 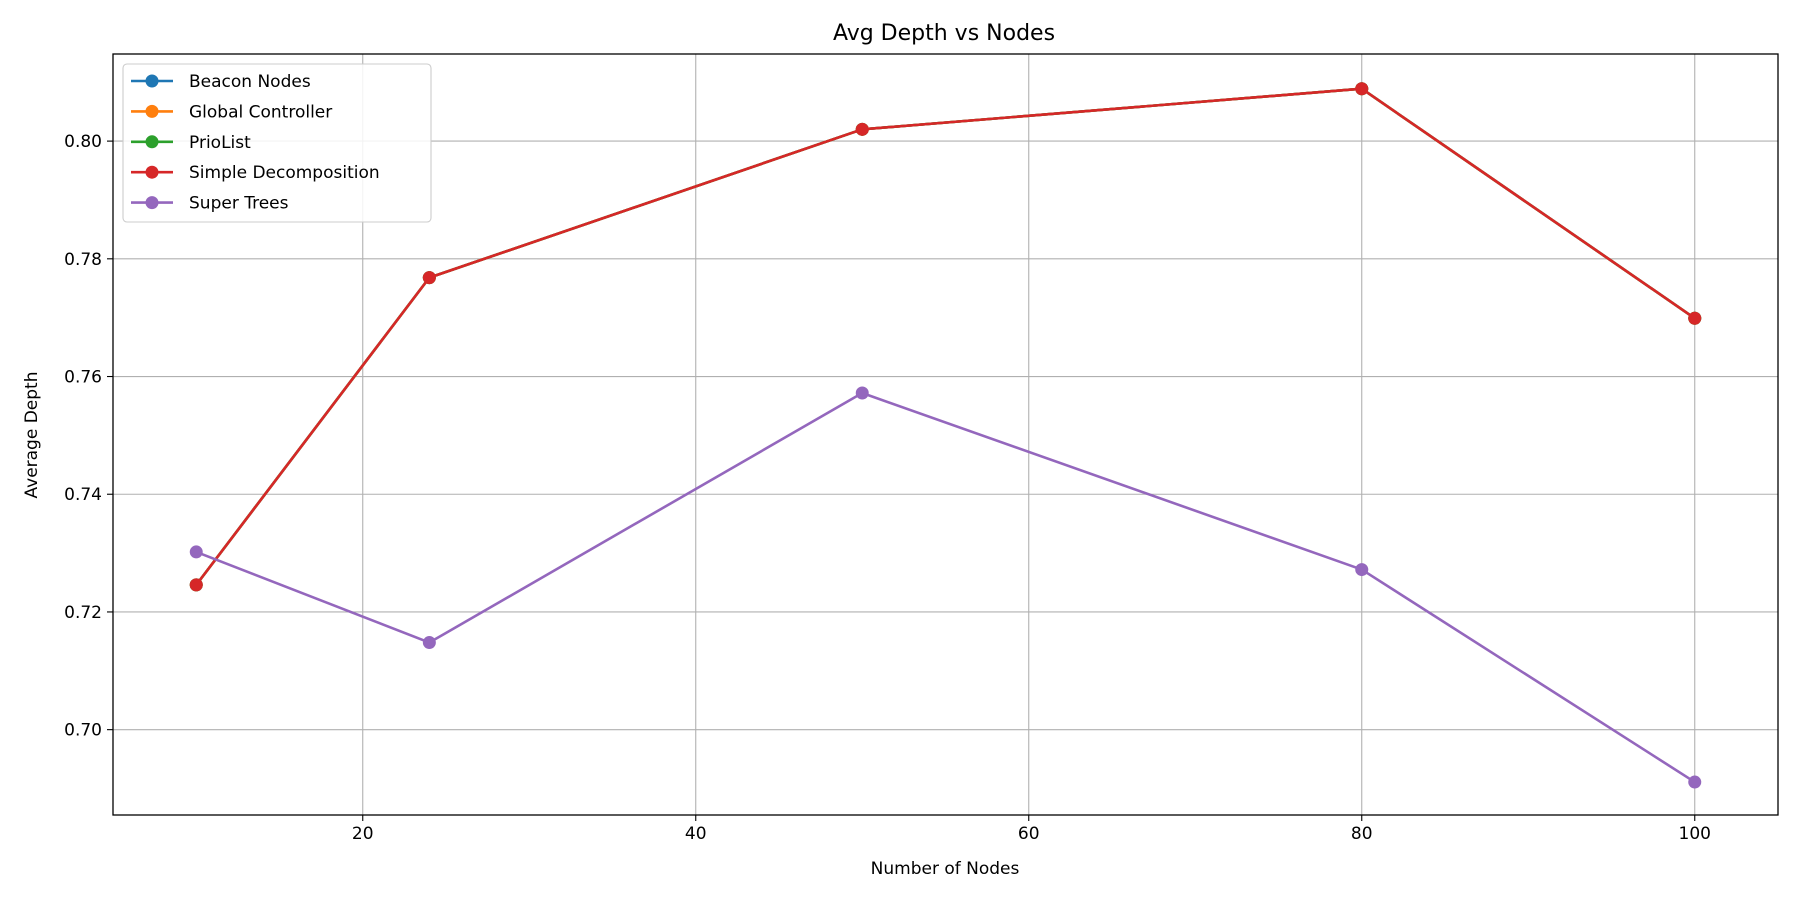 What do you see at coordinates (944, 33) in the screenshot?
I see `chart-title: Avg Depth vs Nodes` at bounding box center [944, 33].